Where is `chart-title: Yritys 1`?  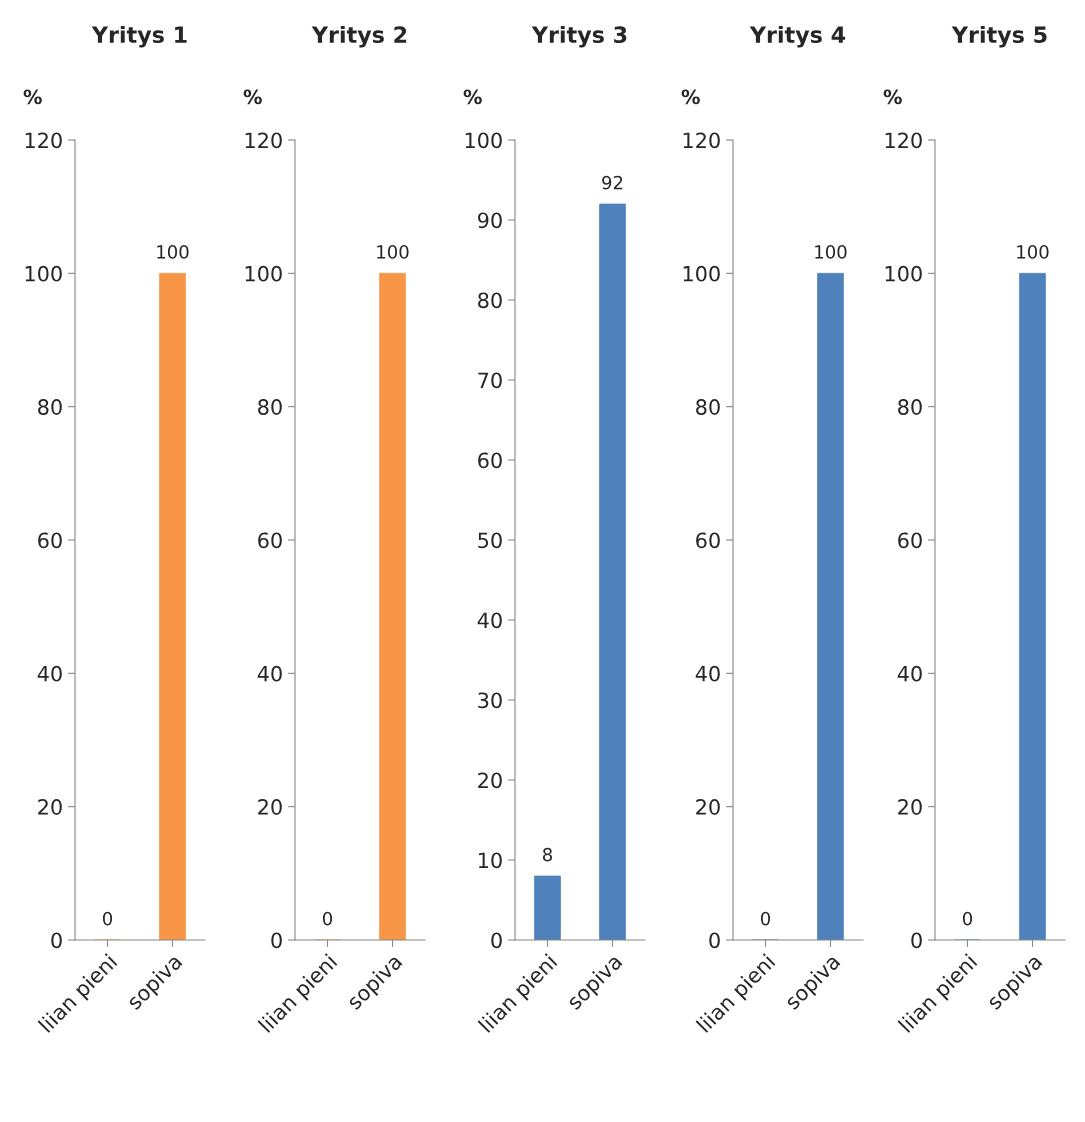
chart-title: Yritys 1 is located at coordinates (139, 36).